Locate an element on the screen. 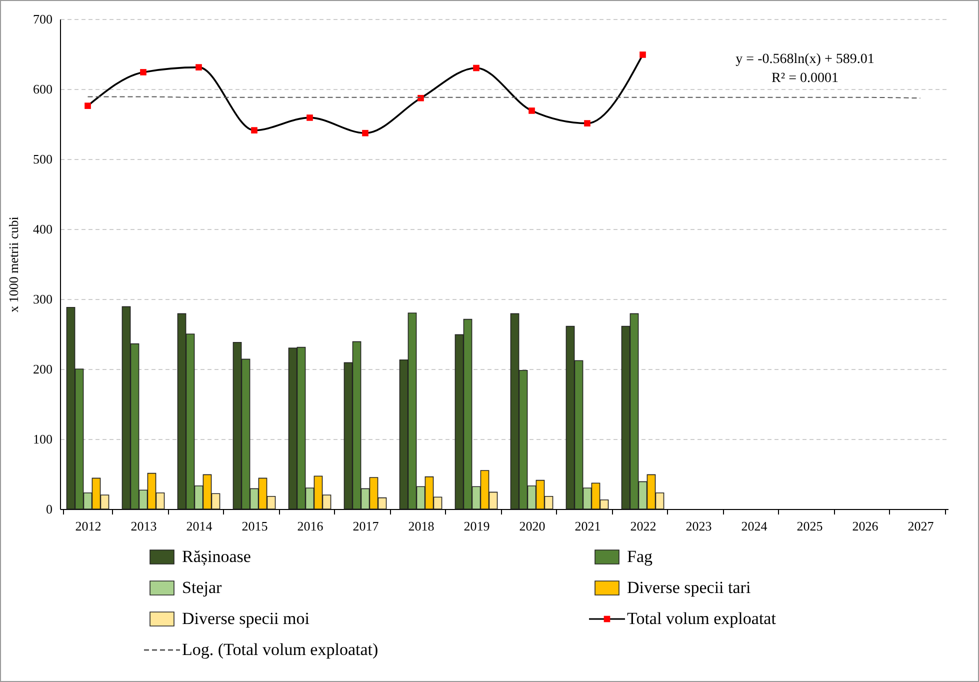 The image size is (979, 682). annotation: R² = 0.0001 is located at coordinates (805, 78).